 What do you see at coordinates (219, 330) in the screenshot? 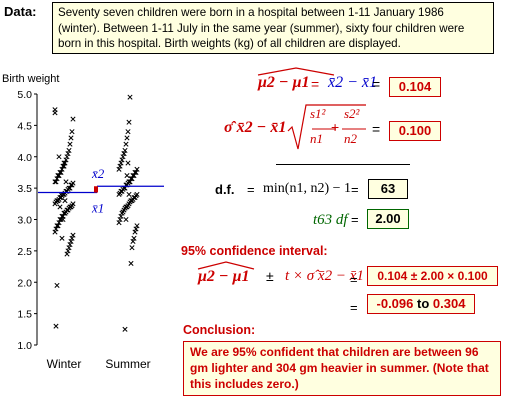
I see `conclusion-heading: Conclusion:` at bounding box center [219, 330].